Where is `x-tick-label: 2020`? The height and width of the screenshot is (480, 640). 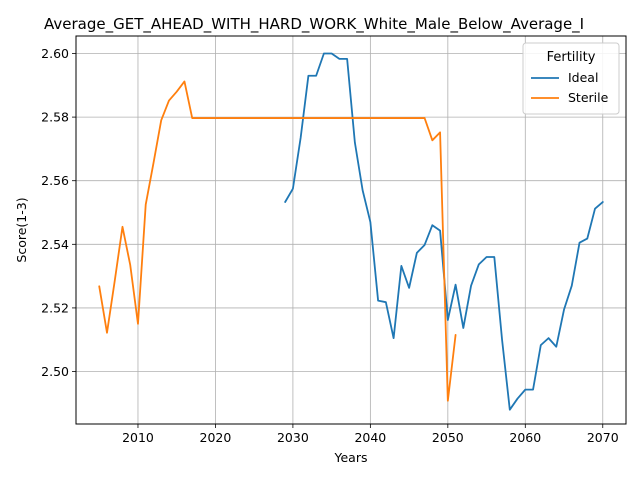
x-tick-label: 2020 is located at coordinates (216, 437).